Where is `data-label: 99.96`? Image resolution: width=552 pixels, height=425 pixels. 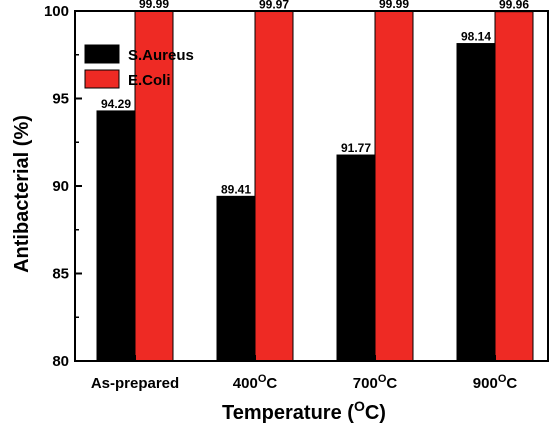 data-label: 99.96 is located at coordinates (514, 6).